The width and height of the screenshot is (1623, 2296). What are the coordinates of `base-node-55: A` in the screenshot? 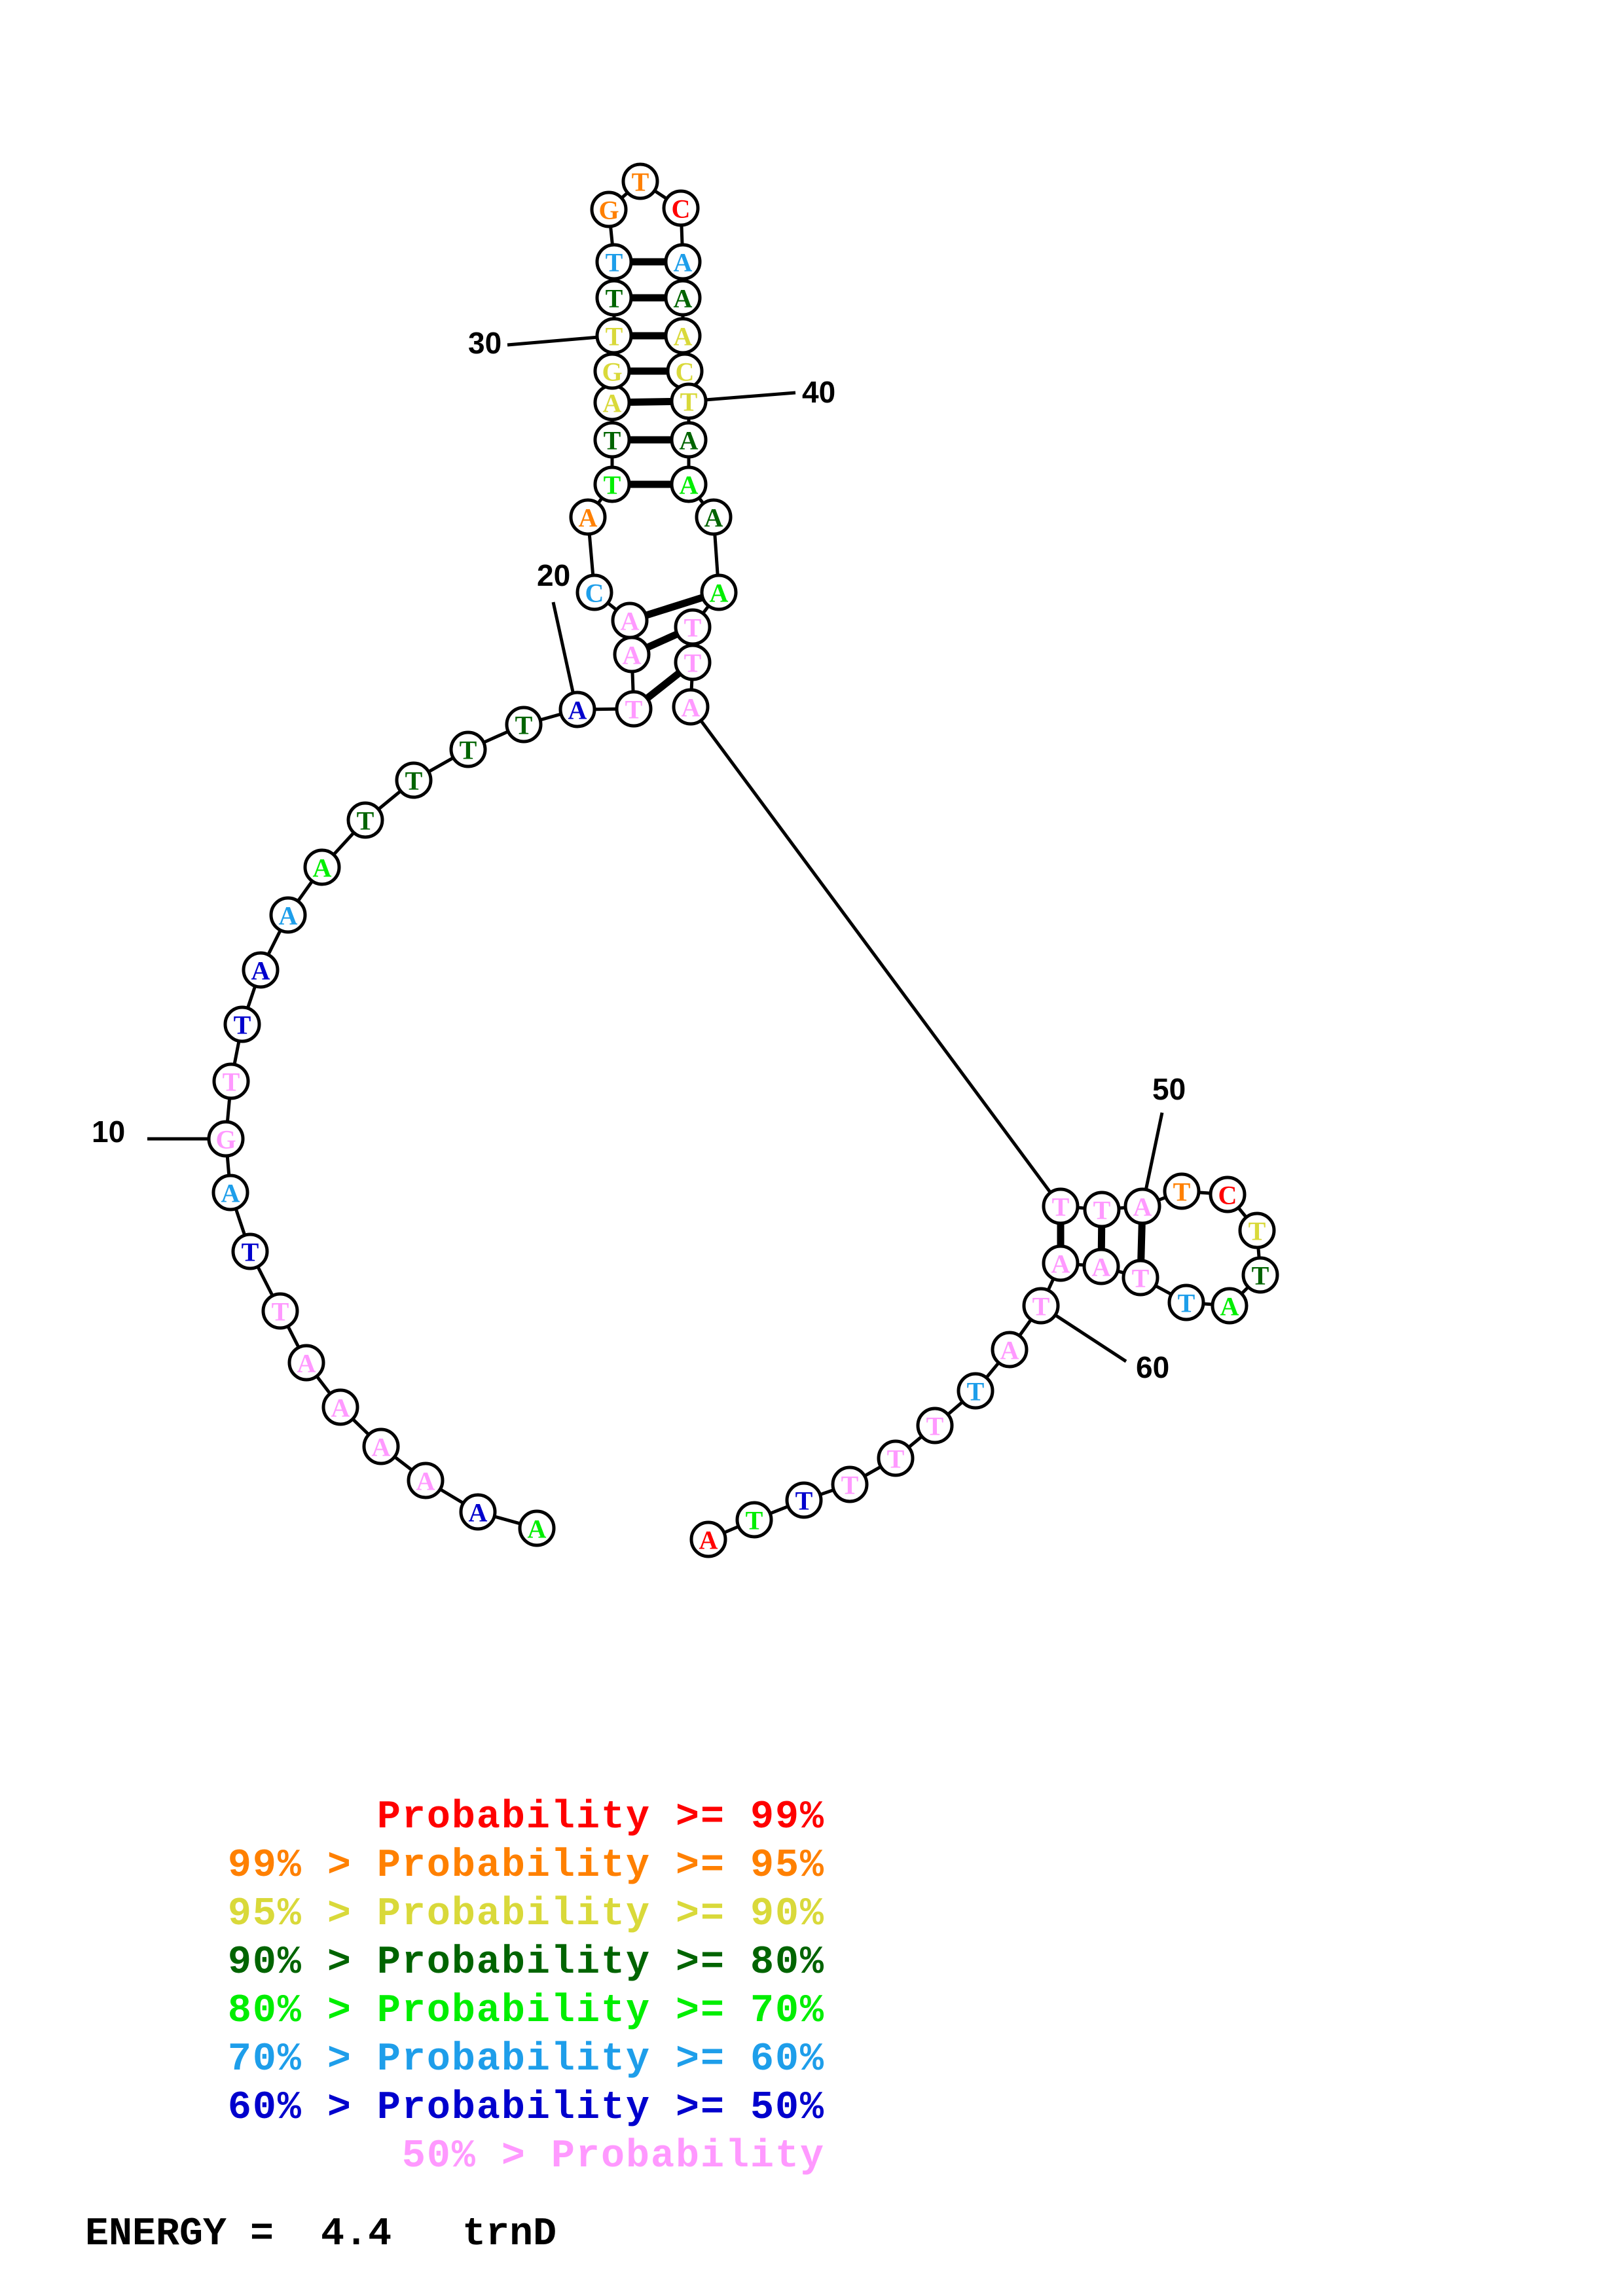 It's located at (1230, 1306).